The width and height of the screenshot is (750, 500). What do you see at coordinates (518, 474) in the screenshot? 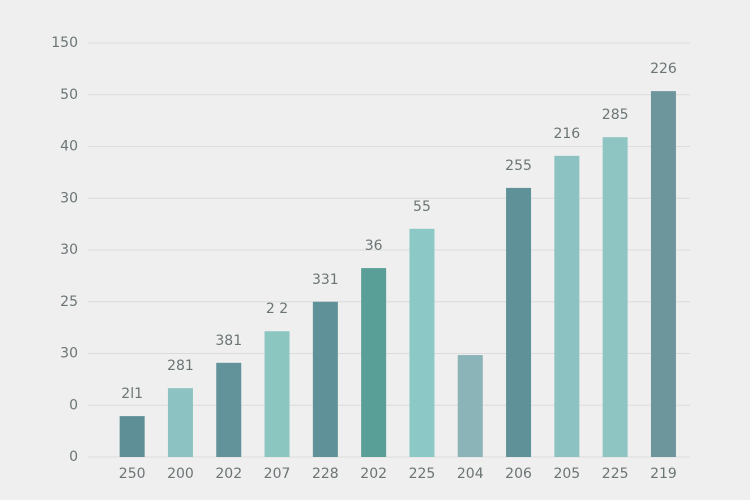
I see `x-tick-label: 206` at bounding box center [518, 474].